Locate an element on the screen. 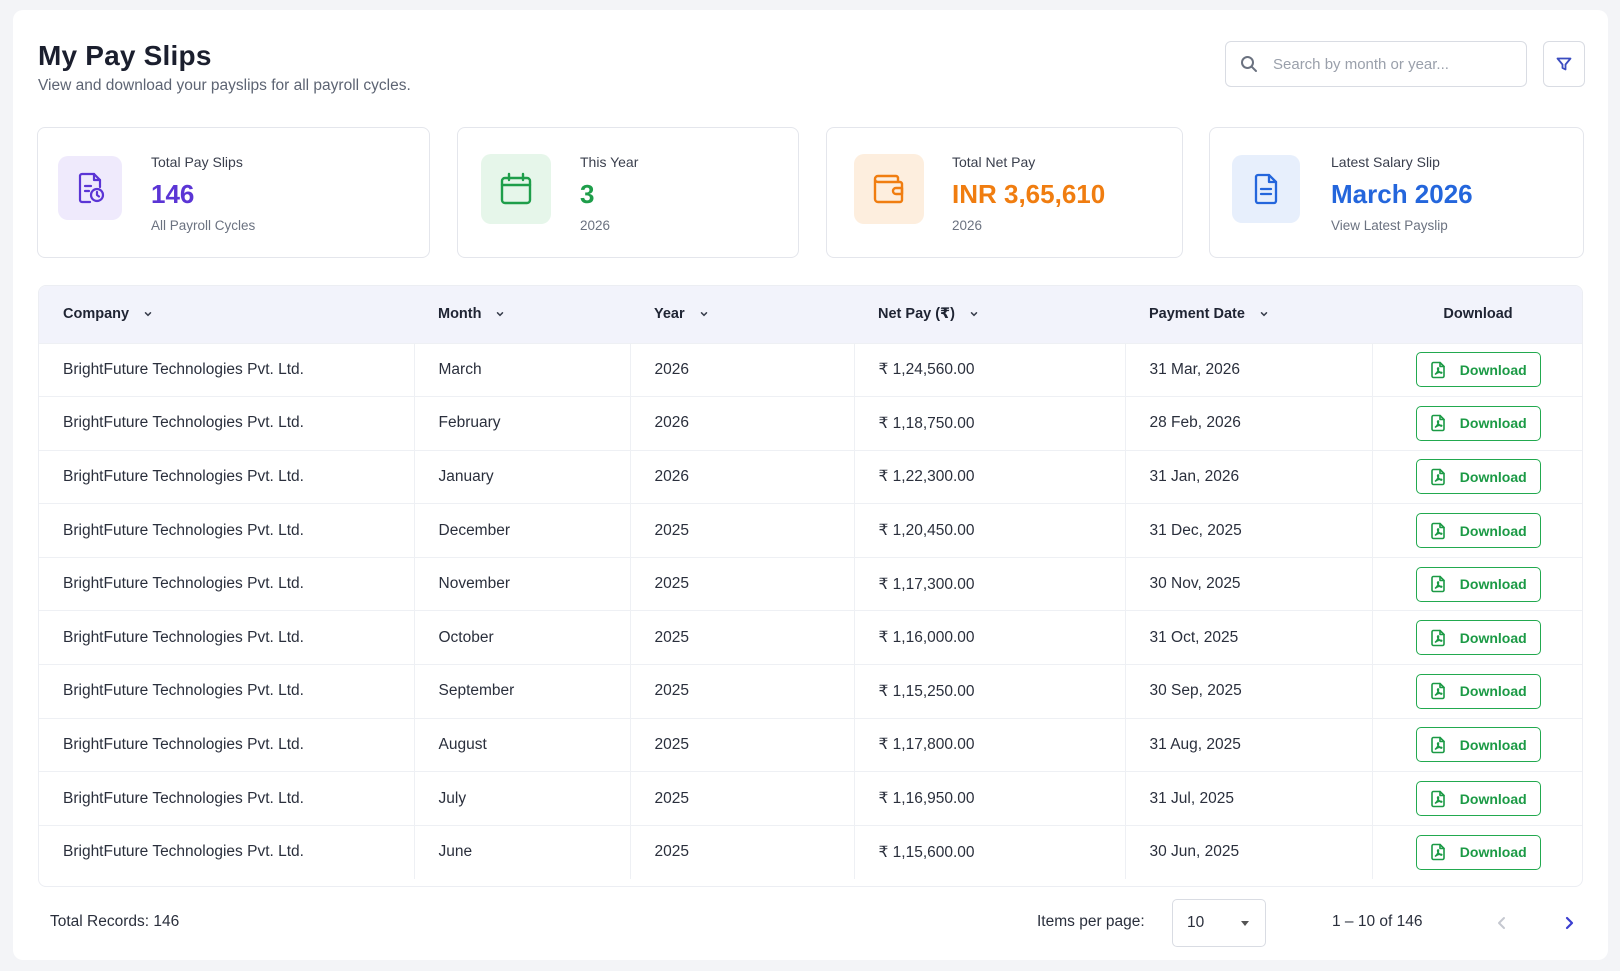  stat-label: Total Pay Slips is located at coordinates (197, 162).